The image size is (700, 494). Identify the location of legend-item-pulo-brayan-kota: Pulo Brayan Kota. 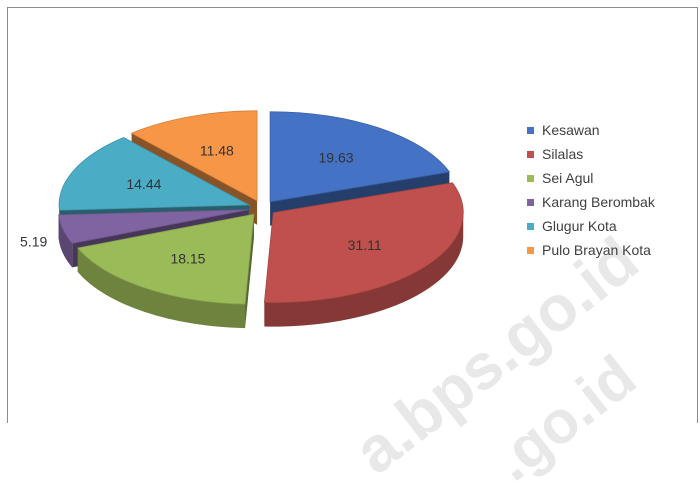
(591, 250).